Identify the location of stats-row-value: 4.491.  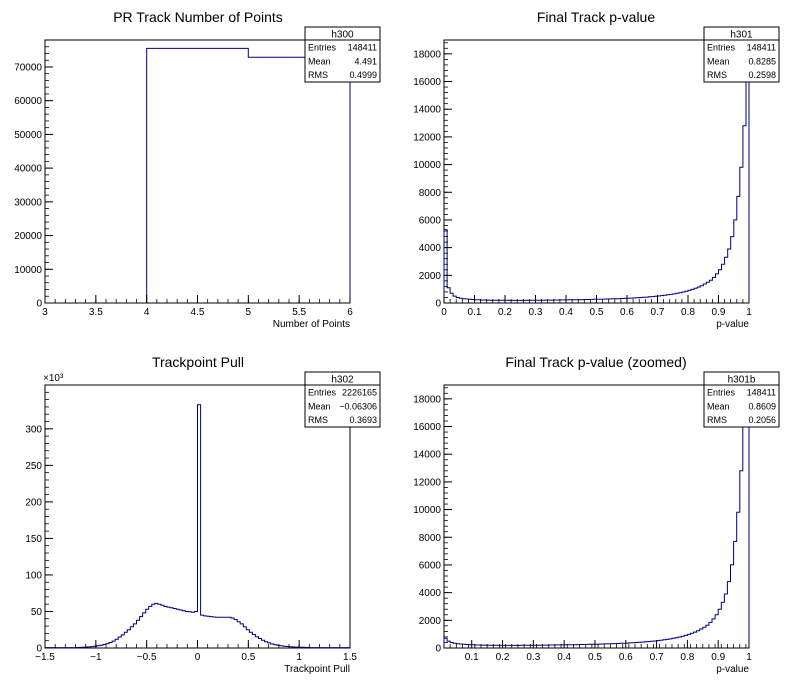
(365, 61).